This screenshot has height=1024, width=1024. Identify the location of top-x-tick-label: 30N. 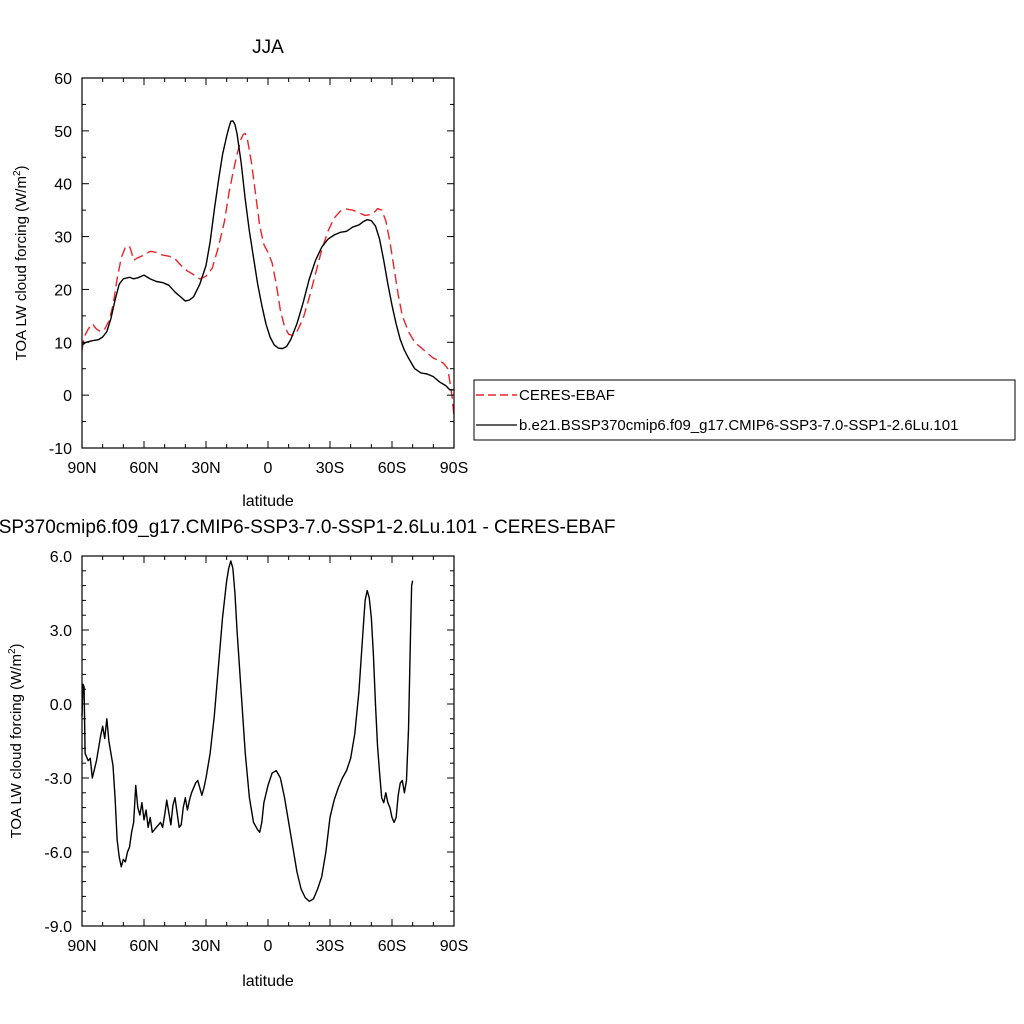
(205, 468).